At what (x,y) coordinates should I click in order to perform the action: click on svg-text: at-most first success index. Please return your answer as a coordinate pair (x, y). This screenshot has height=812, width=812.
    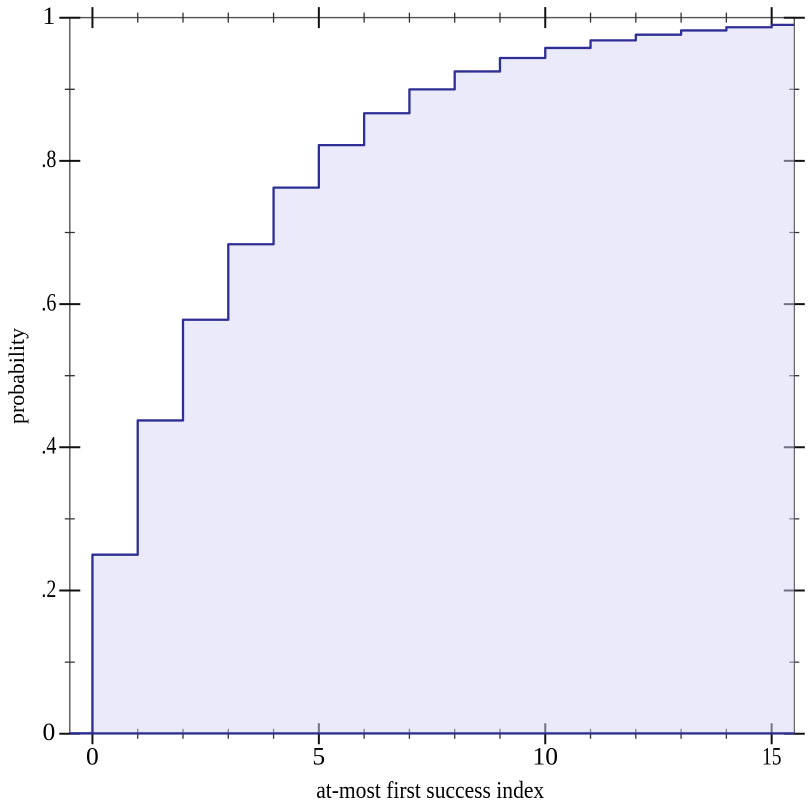
    Looking at the image, I should click on (430, 791).